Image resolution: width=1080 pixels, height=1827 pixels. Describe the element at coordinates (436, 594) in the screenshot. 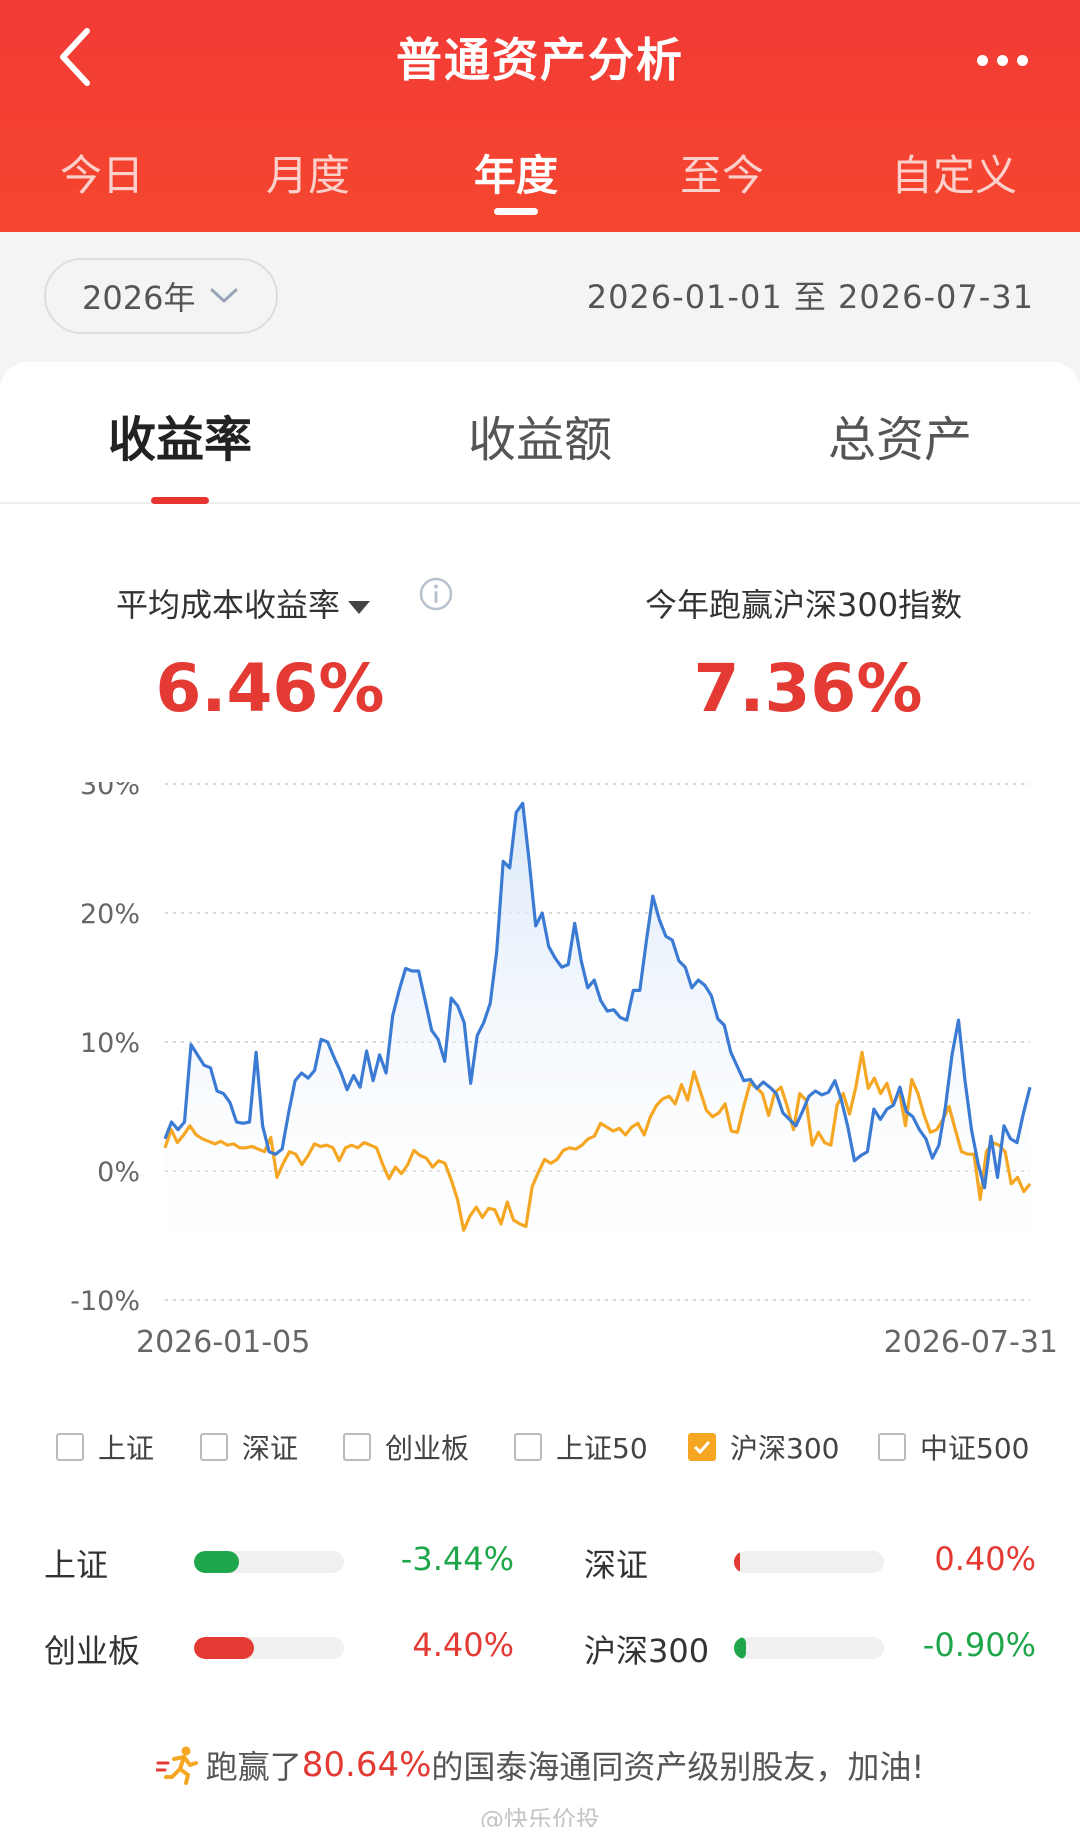

I see `info-icon` at that location.